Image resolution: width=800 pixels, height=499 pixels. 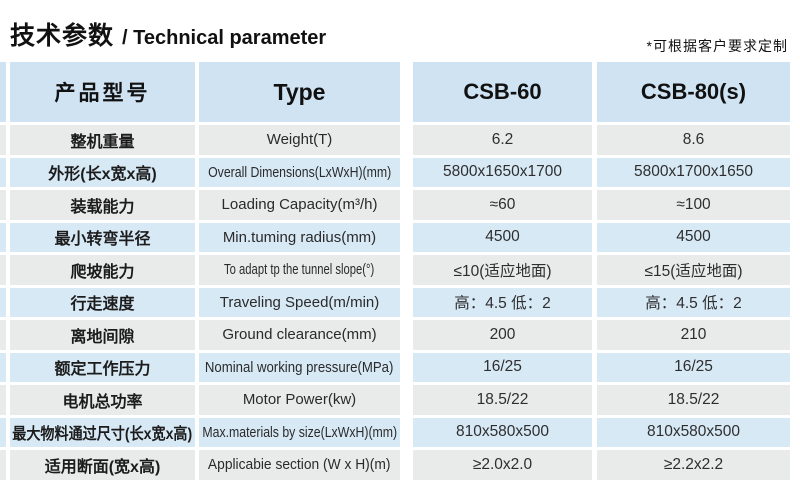 I want to click on row-section-label-en: Applicabie section (W x H)(m), so click(x=299, y=465).